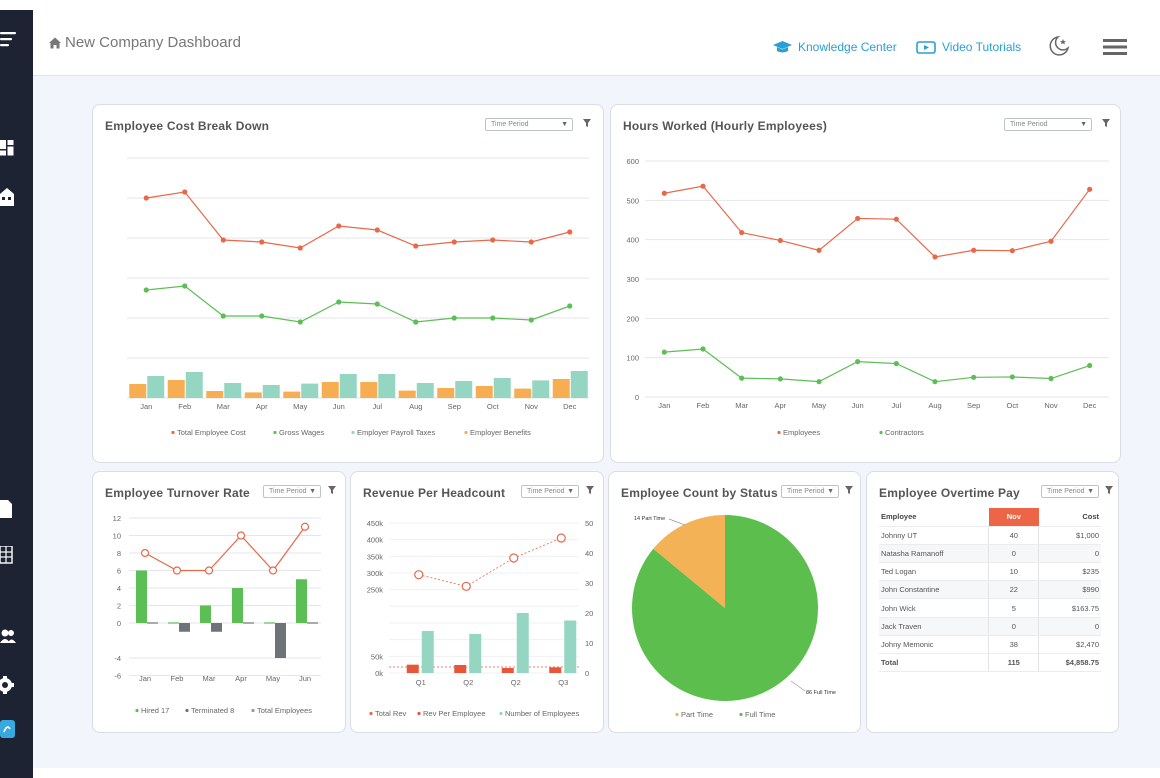  What do you see at coordinates (596, 773) in the screenshot?
I see `bottom-strip` at bounding box center [596, 773].